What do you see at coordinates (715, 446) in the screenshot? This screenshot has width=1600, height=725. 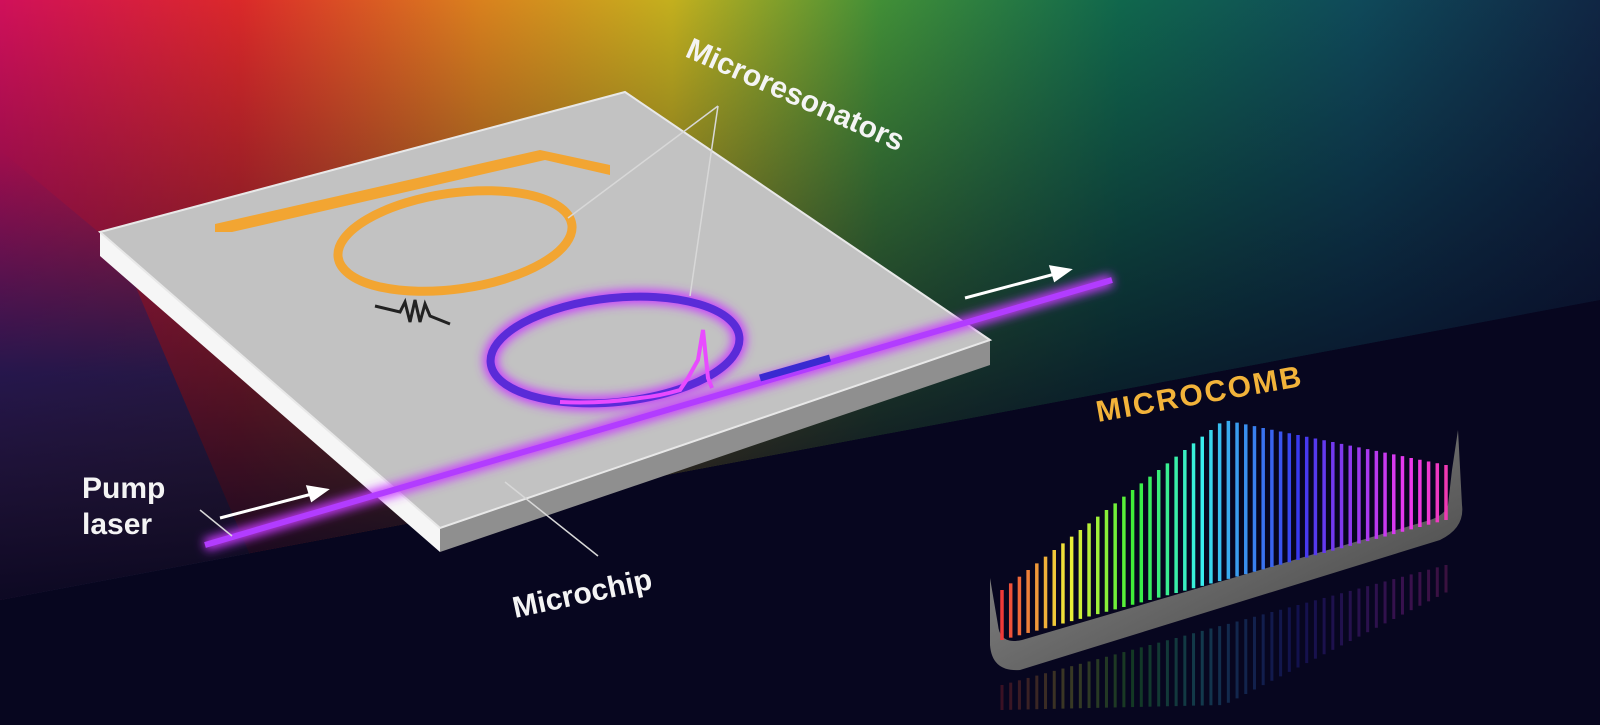 I see `chip-side-right` at bounding box center [715, 446].